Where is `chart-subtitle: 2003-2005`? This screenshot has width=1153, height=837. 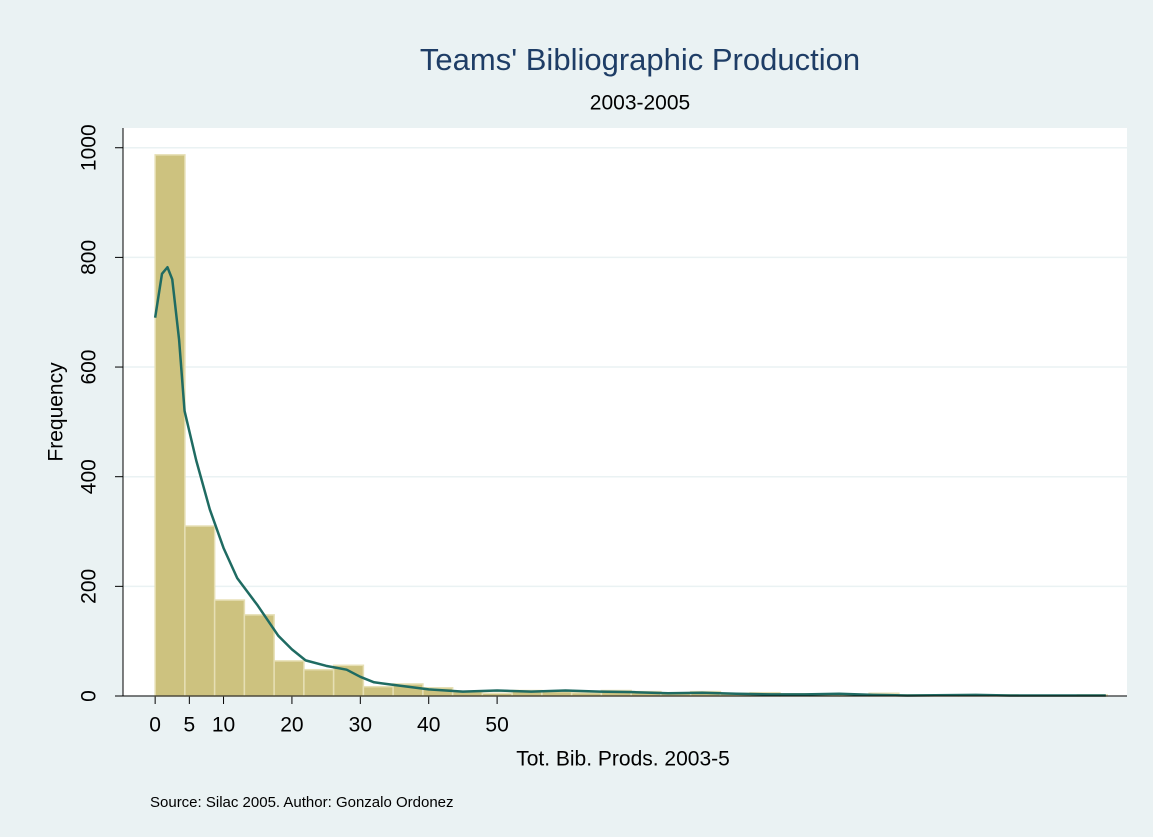 chart-subtitle: 2003-2005 is located at coordinates (640, 103).